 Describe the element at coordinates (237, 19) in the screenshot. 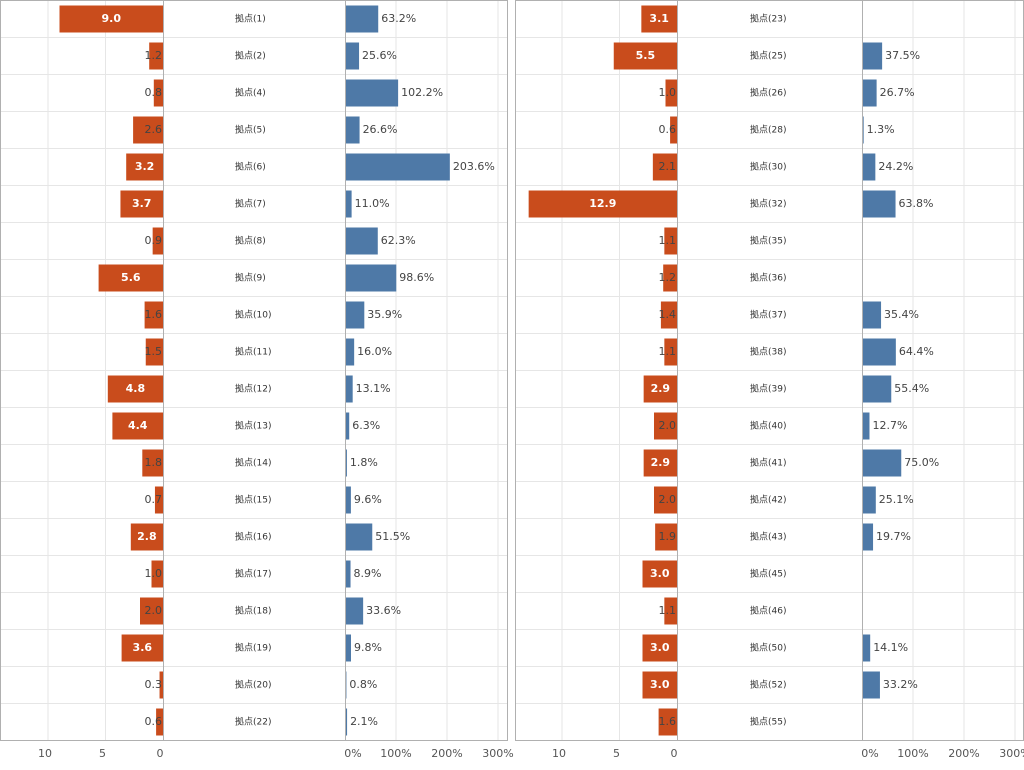

I see `chart-row: 9.0 拠点(1) 63.2%` at that location.